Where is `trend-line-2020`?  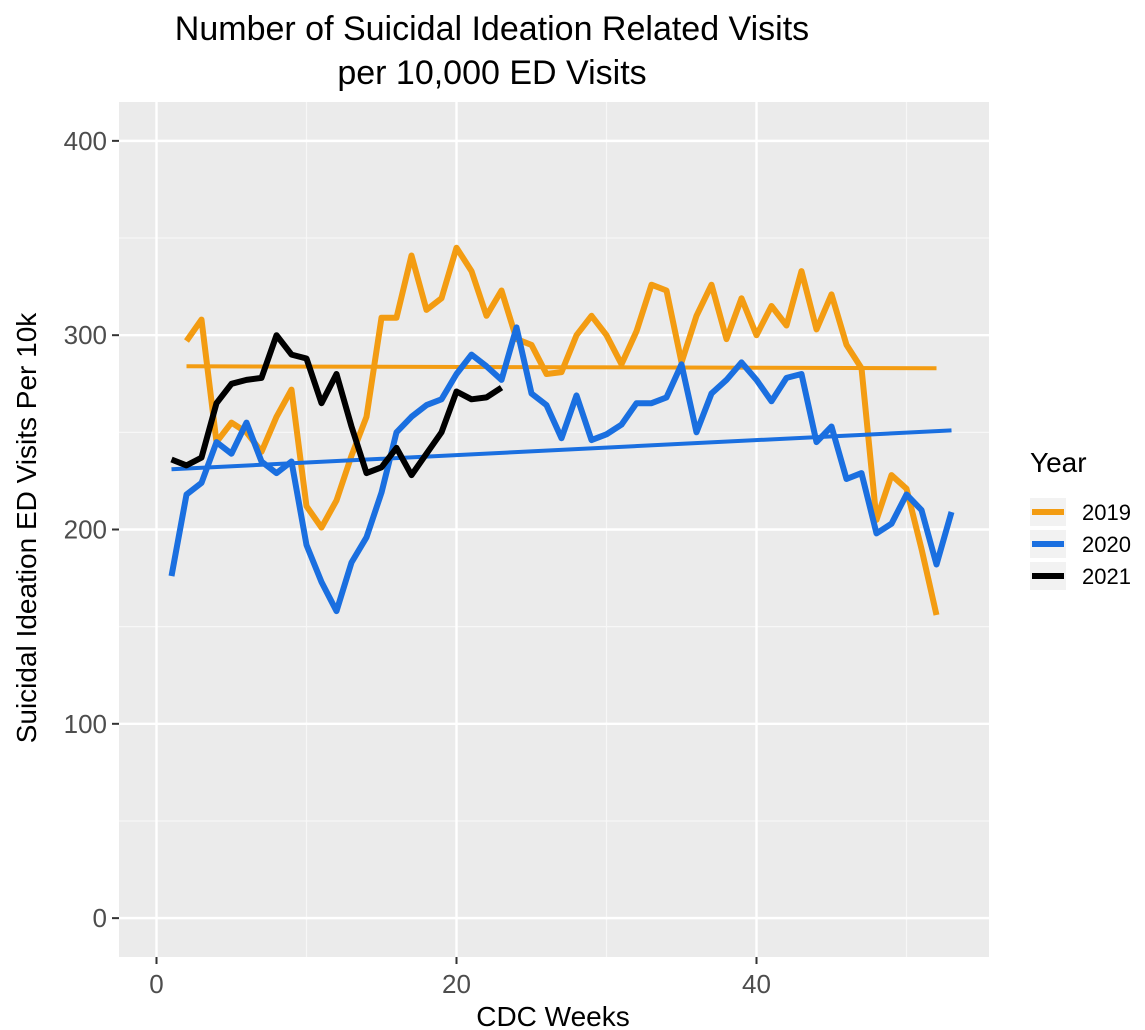
trend-line-2020 is located at coordinates (561, 450).